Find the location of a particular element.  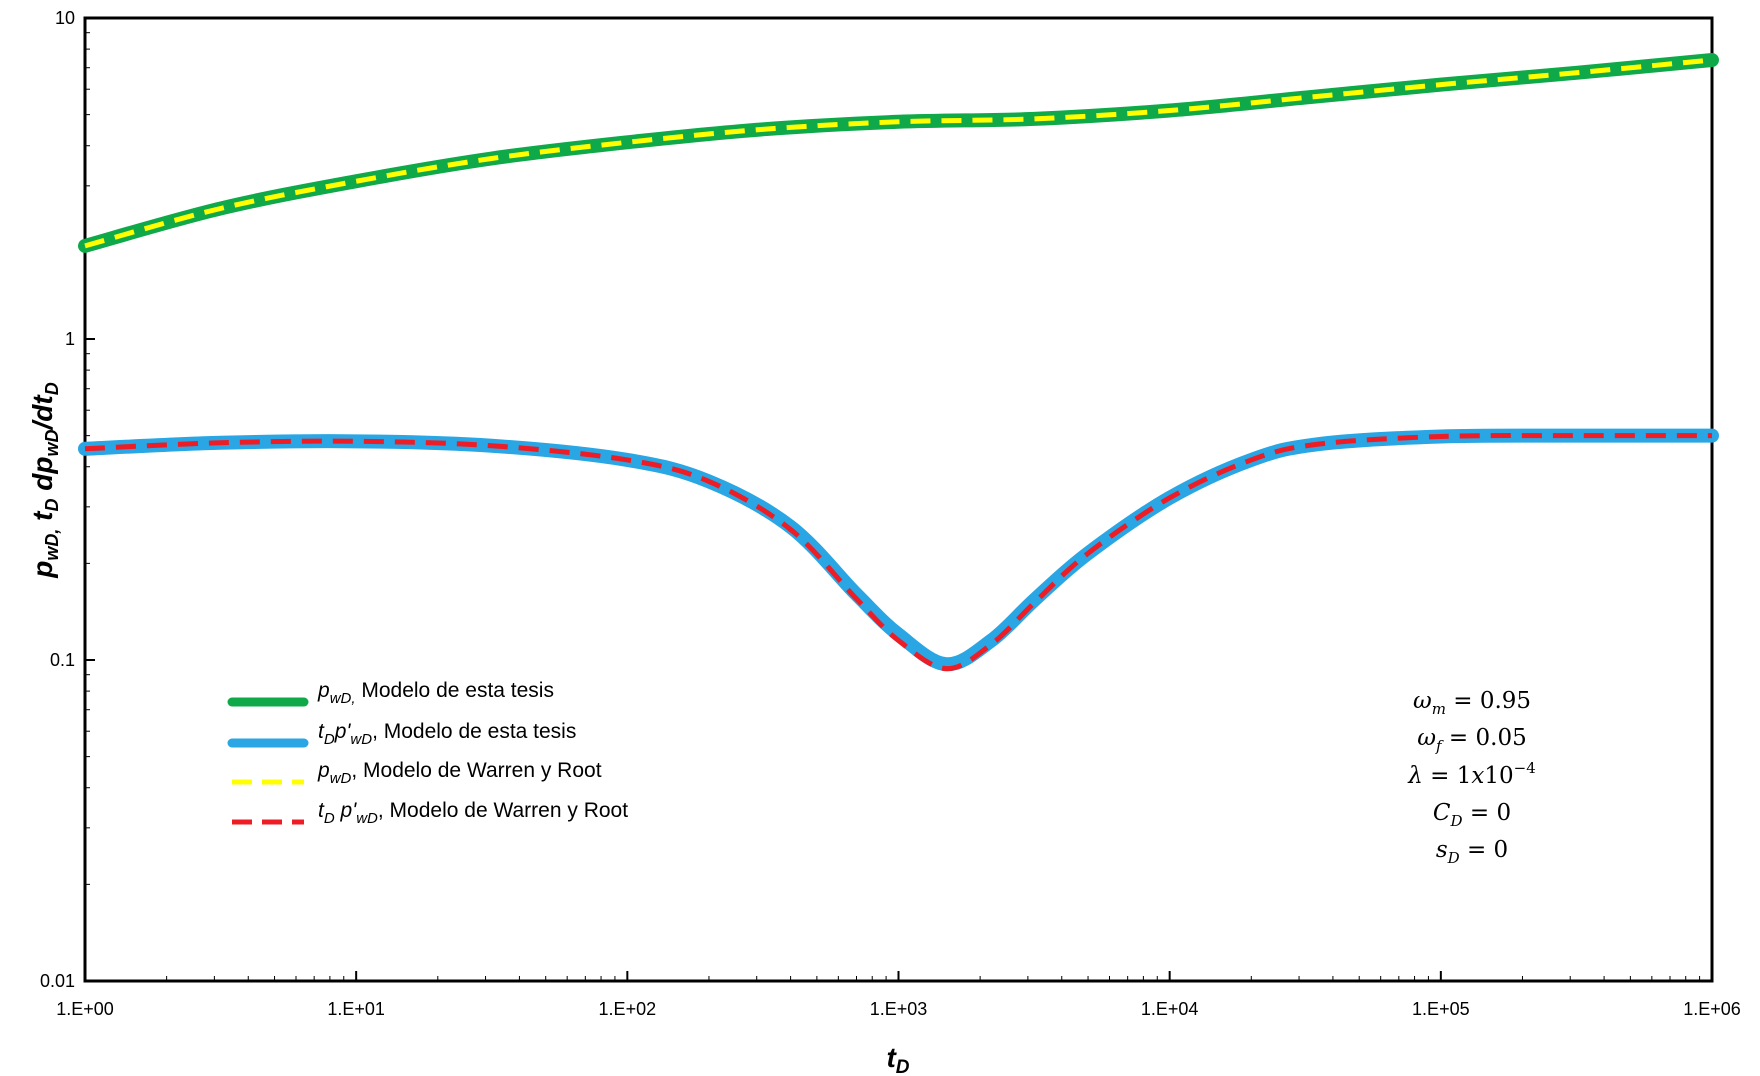

x-axis-title: tD is located at coordinates (897, 1059).